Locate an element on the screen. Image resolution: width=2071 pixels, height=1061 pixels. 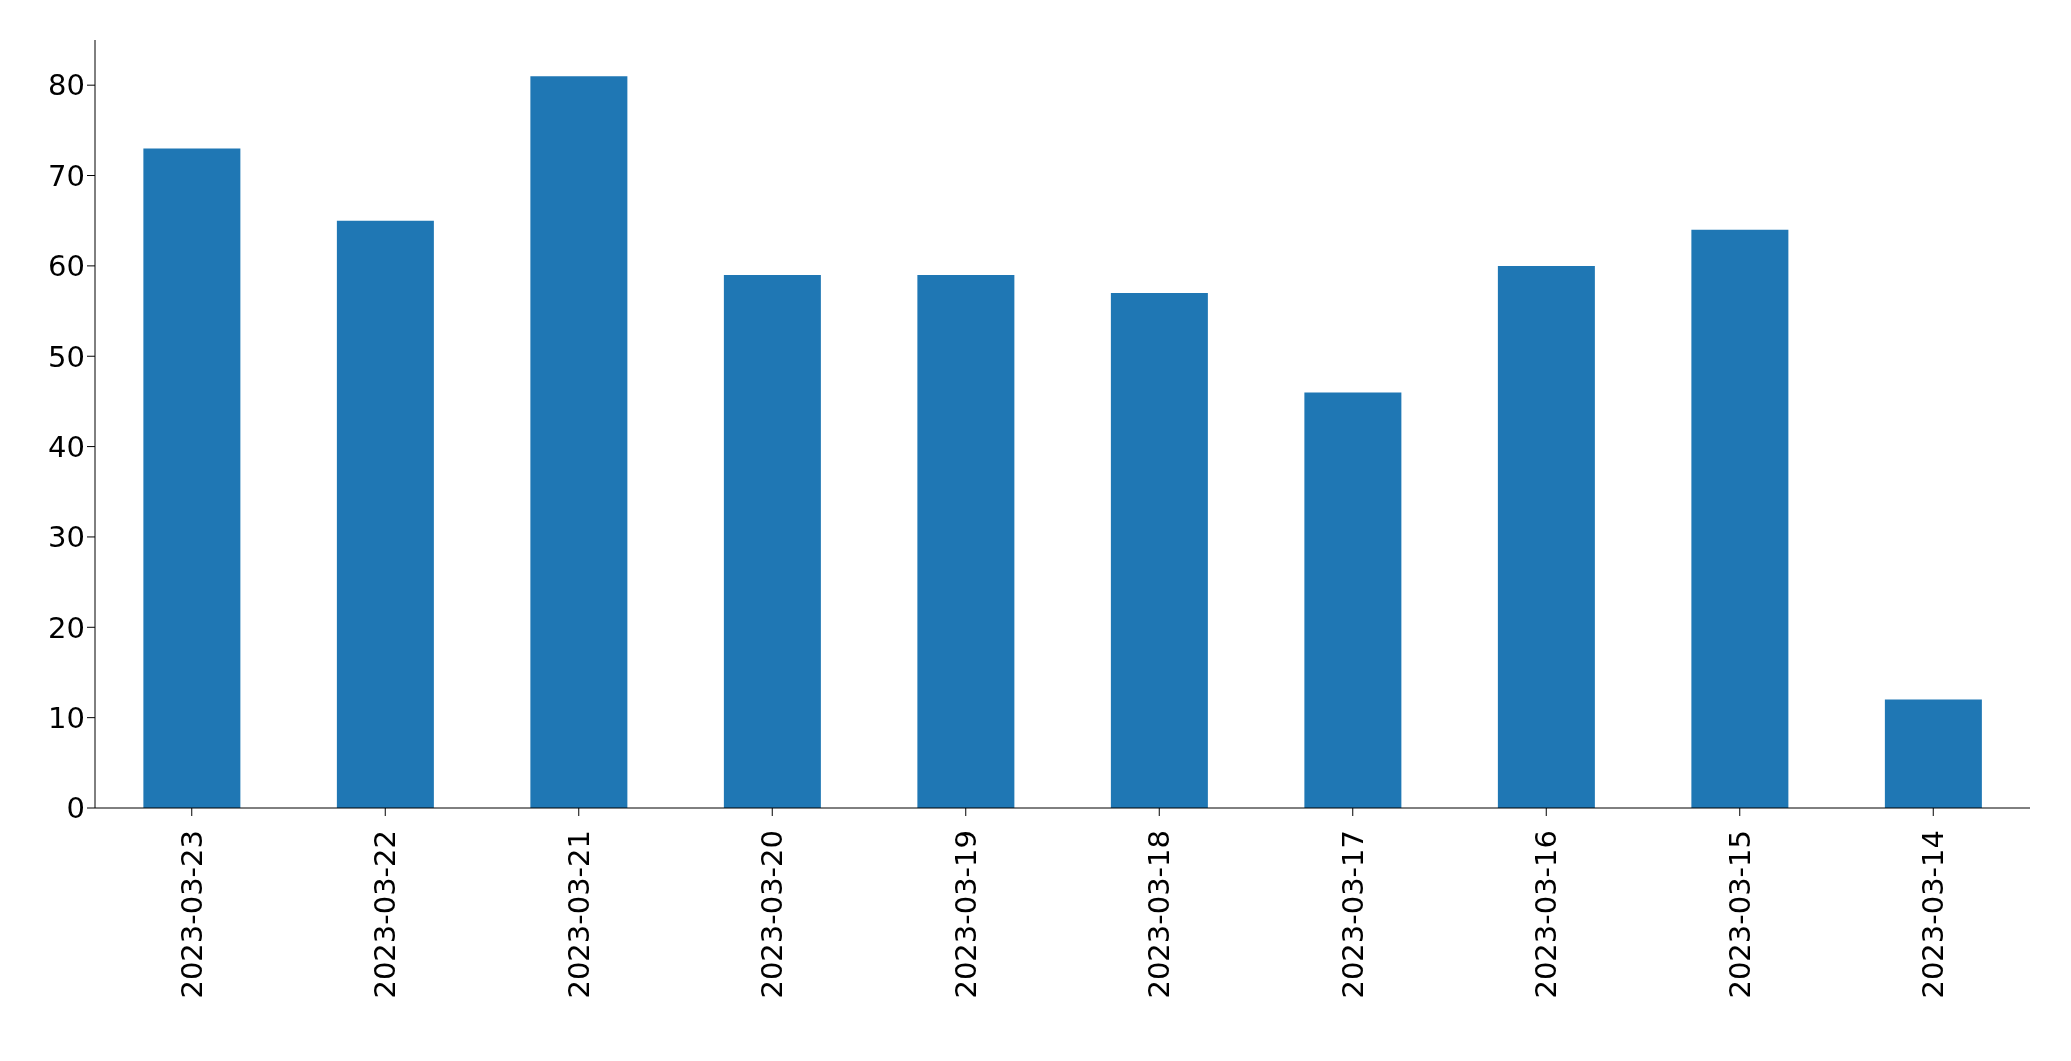
x-tick-label: 2023-03-16 is located at coordinates (1546, 914).